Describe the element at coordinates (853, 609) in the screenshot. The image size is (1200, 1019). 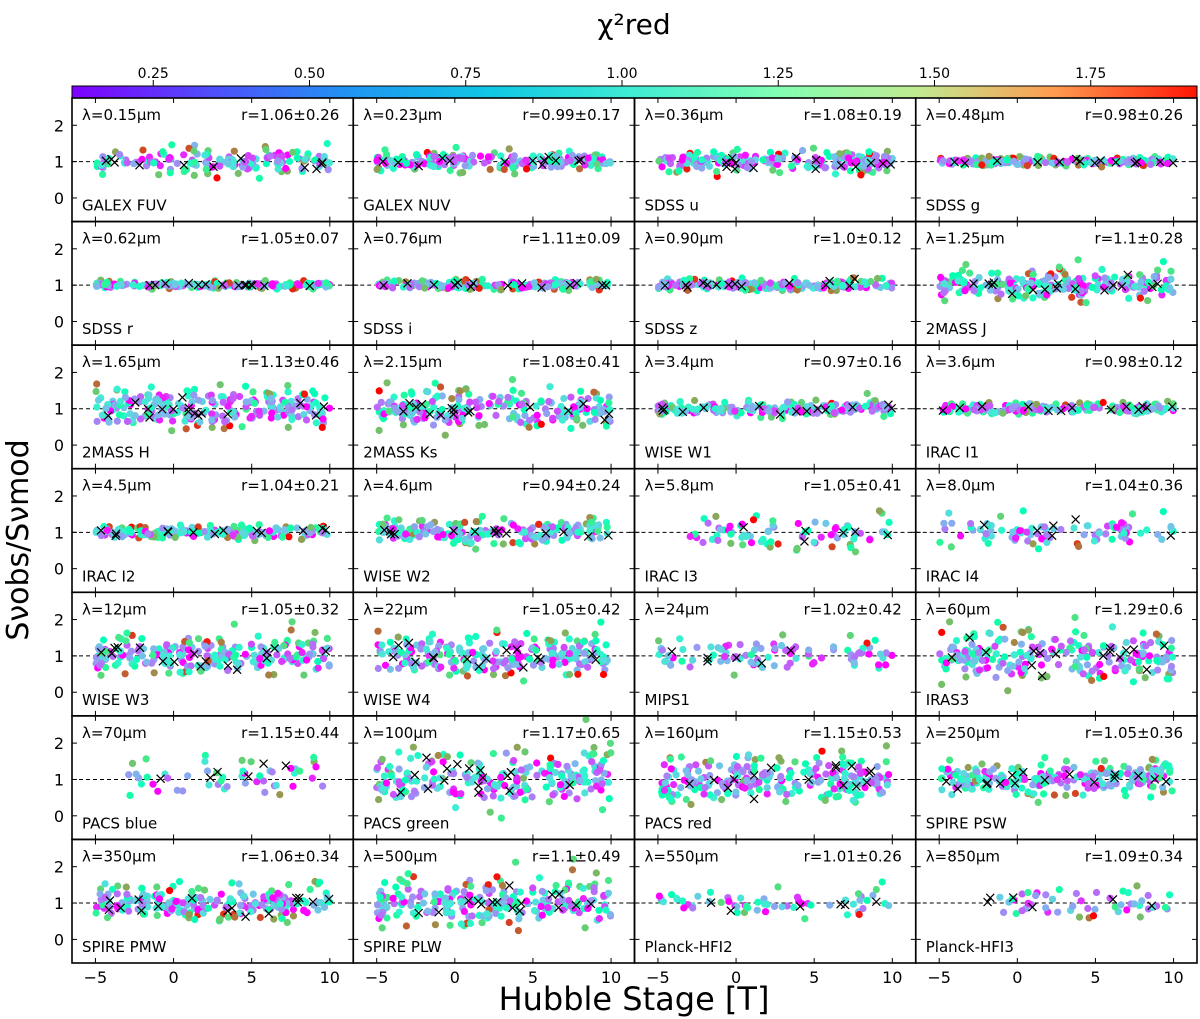
I see `panel-ratio: r=1.02±0.42` at that location.